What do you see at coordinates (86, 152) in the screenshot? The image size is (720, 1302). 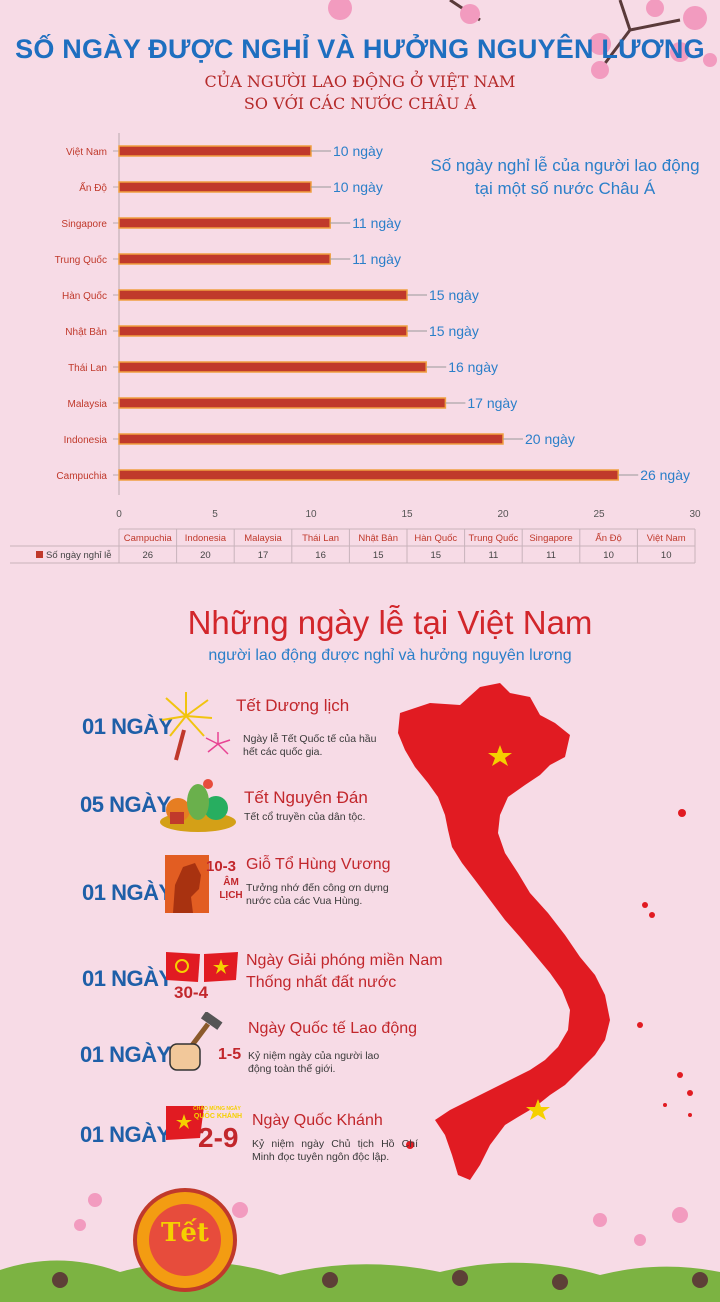 I see `category-label: Việt Nam` at bounding box center [86, 152].